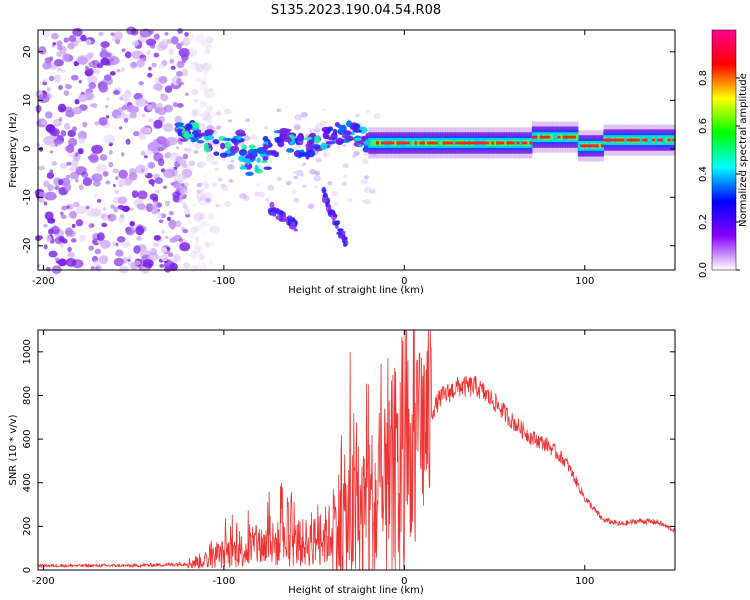 The image size is (750, 600). I want to click on snr-x-tick-label: 100, so click(584, 581).